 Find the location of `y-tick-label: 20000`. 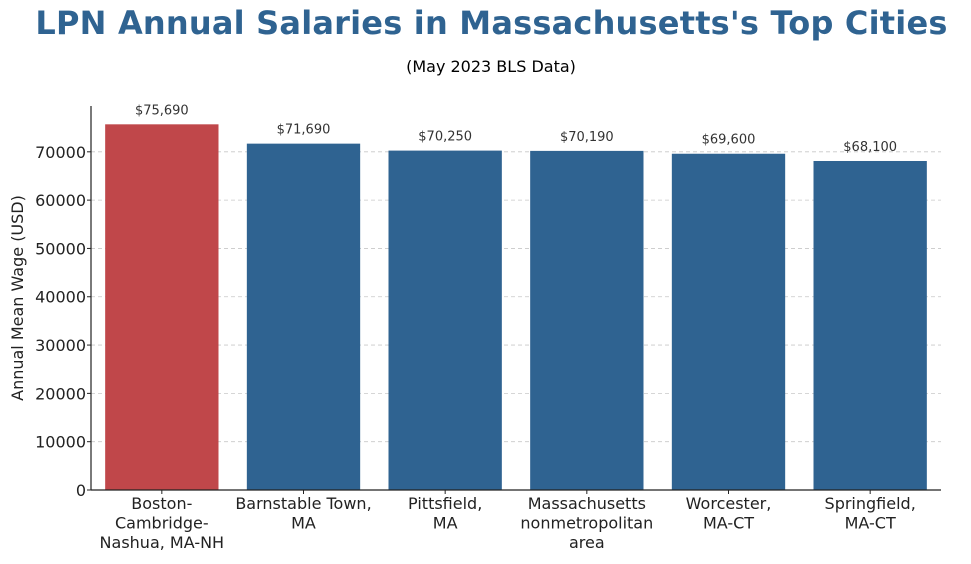

y-tick-label: 20000 is located at coordinates (60, 393).